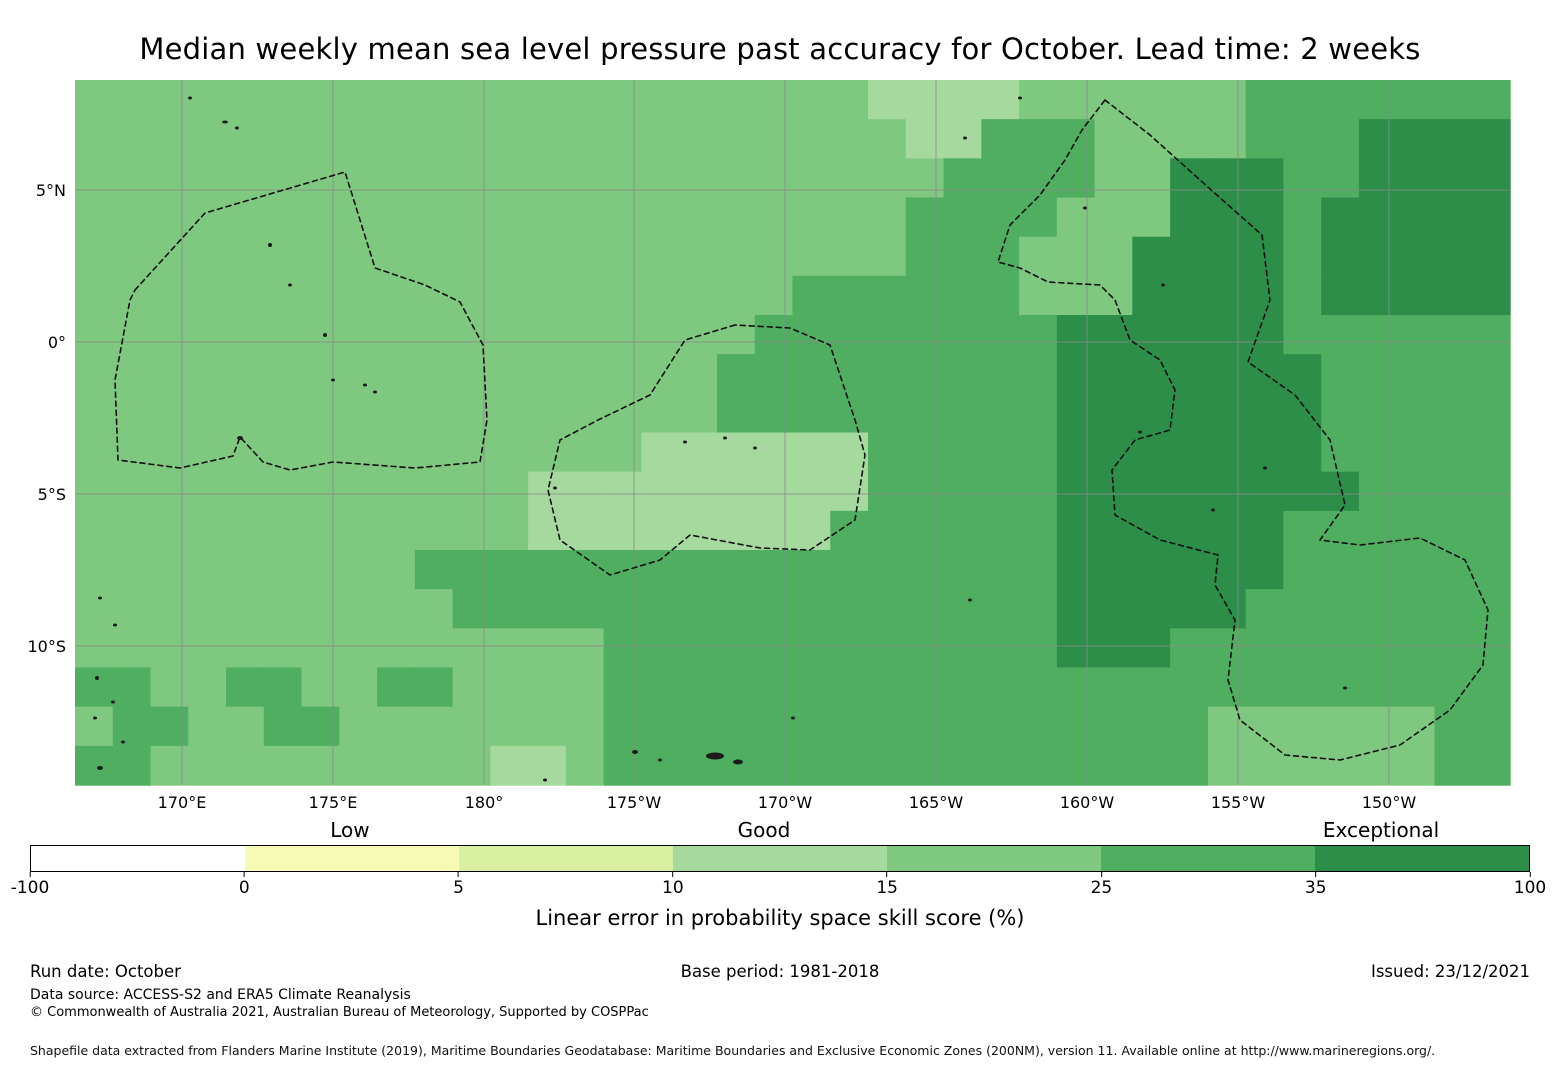 This screenshot has width=1560, height=1065. I want to click on colorbar-tick: 0, so click(244, 885).